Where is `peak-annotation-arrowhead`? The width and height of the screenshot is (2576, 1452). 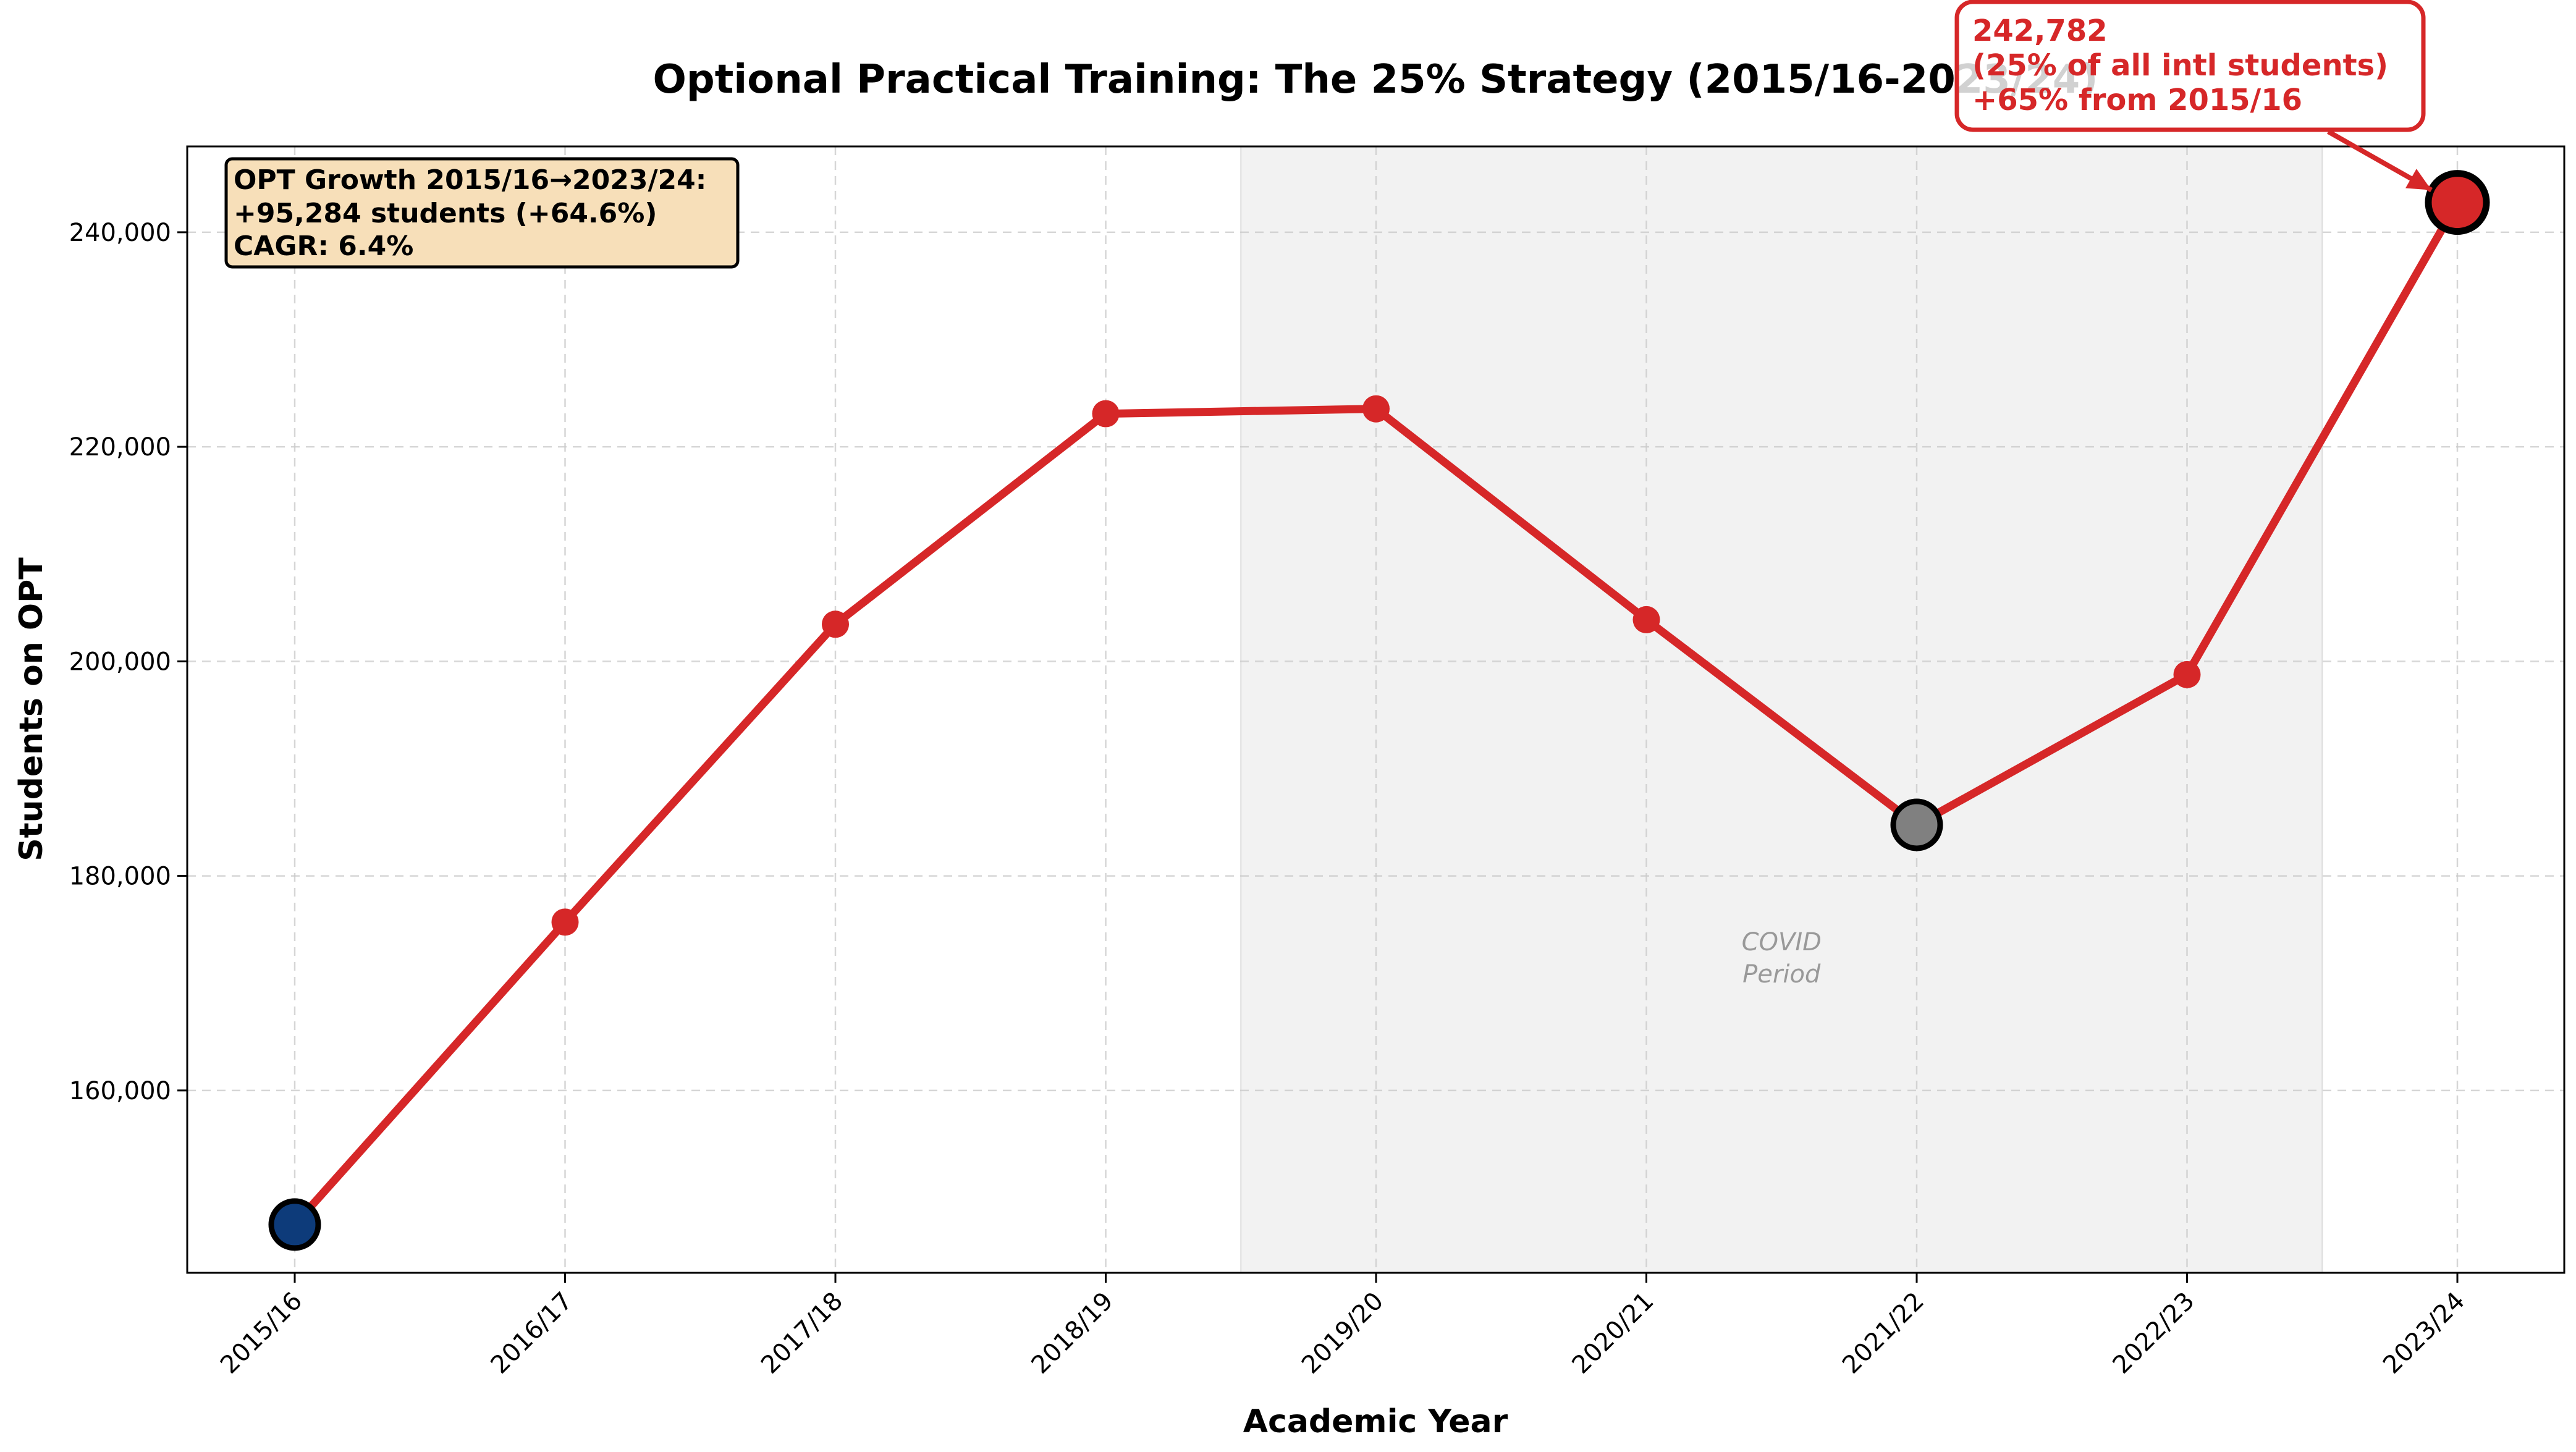
peak-annotation-arrowhead is located at coordinates (2418, 180).